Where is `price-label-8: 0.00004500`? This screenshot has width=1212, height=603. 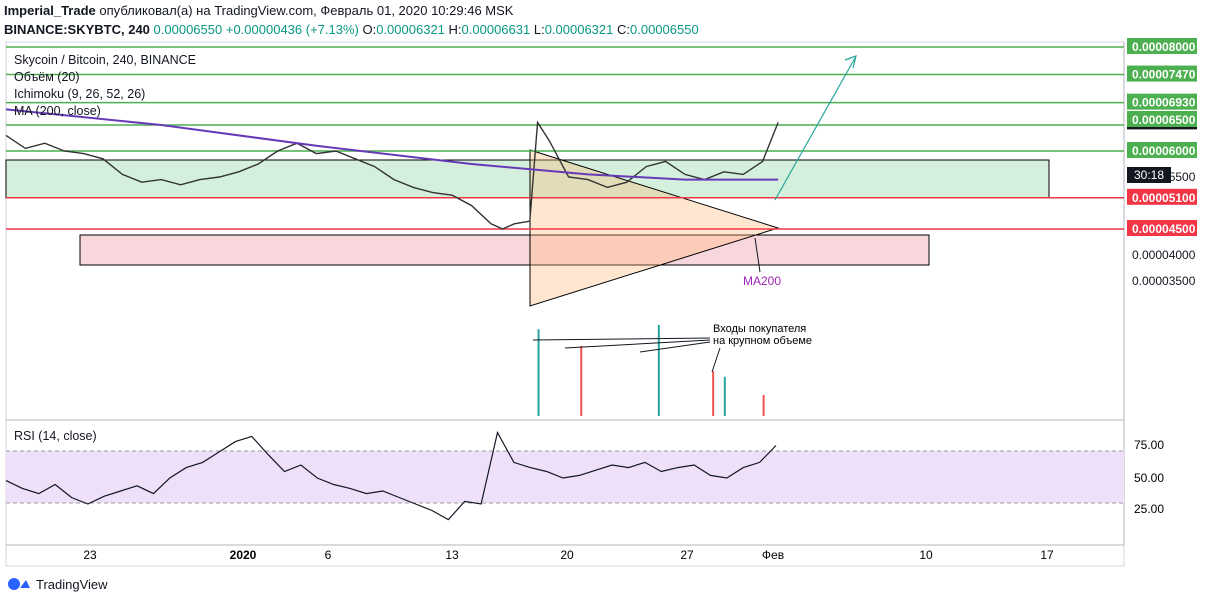
price-label-8: 0.00004500 is located at coordinates (1164, 229).